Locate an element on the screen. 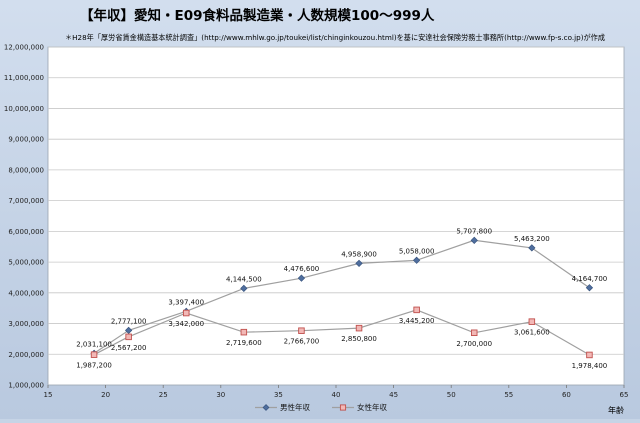 The width and height of the screenshot is (640, 423). x-tick-label: 20 is located at coordinates (105, 395).